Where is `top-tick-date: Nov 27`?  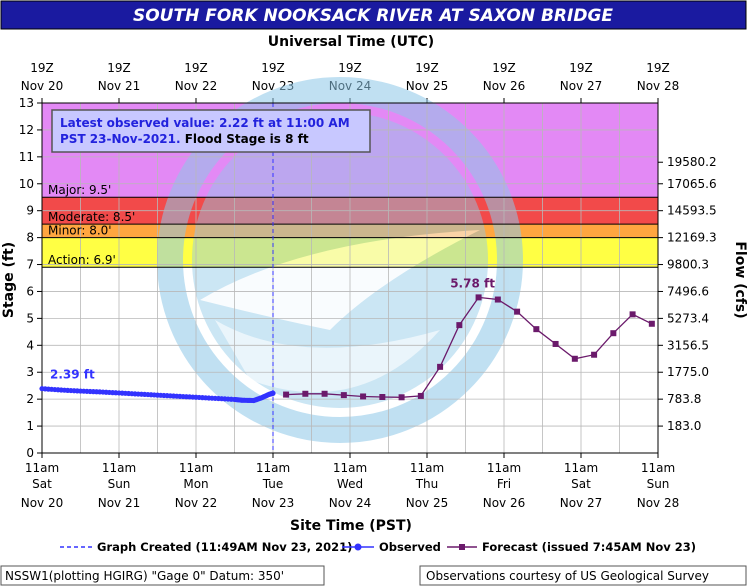
top-tick-date: Nov 27 is located at coordinates (581, 86).